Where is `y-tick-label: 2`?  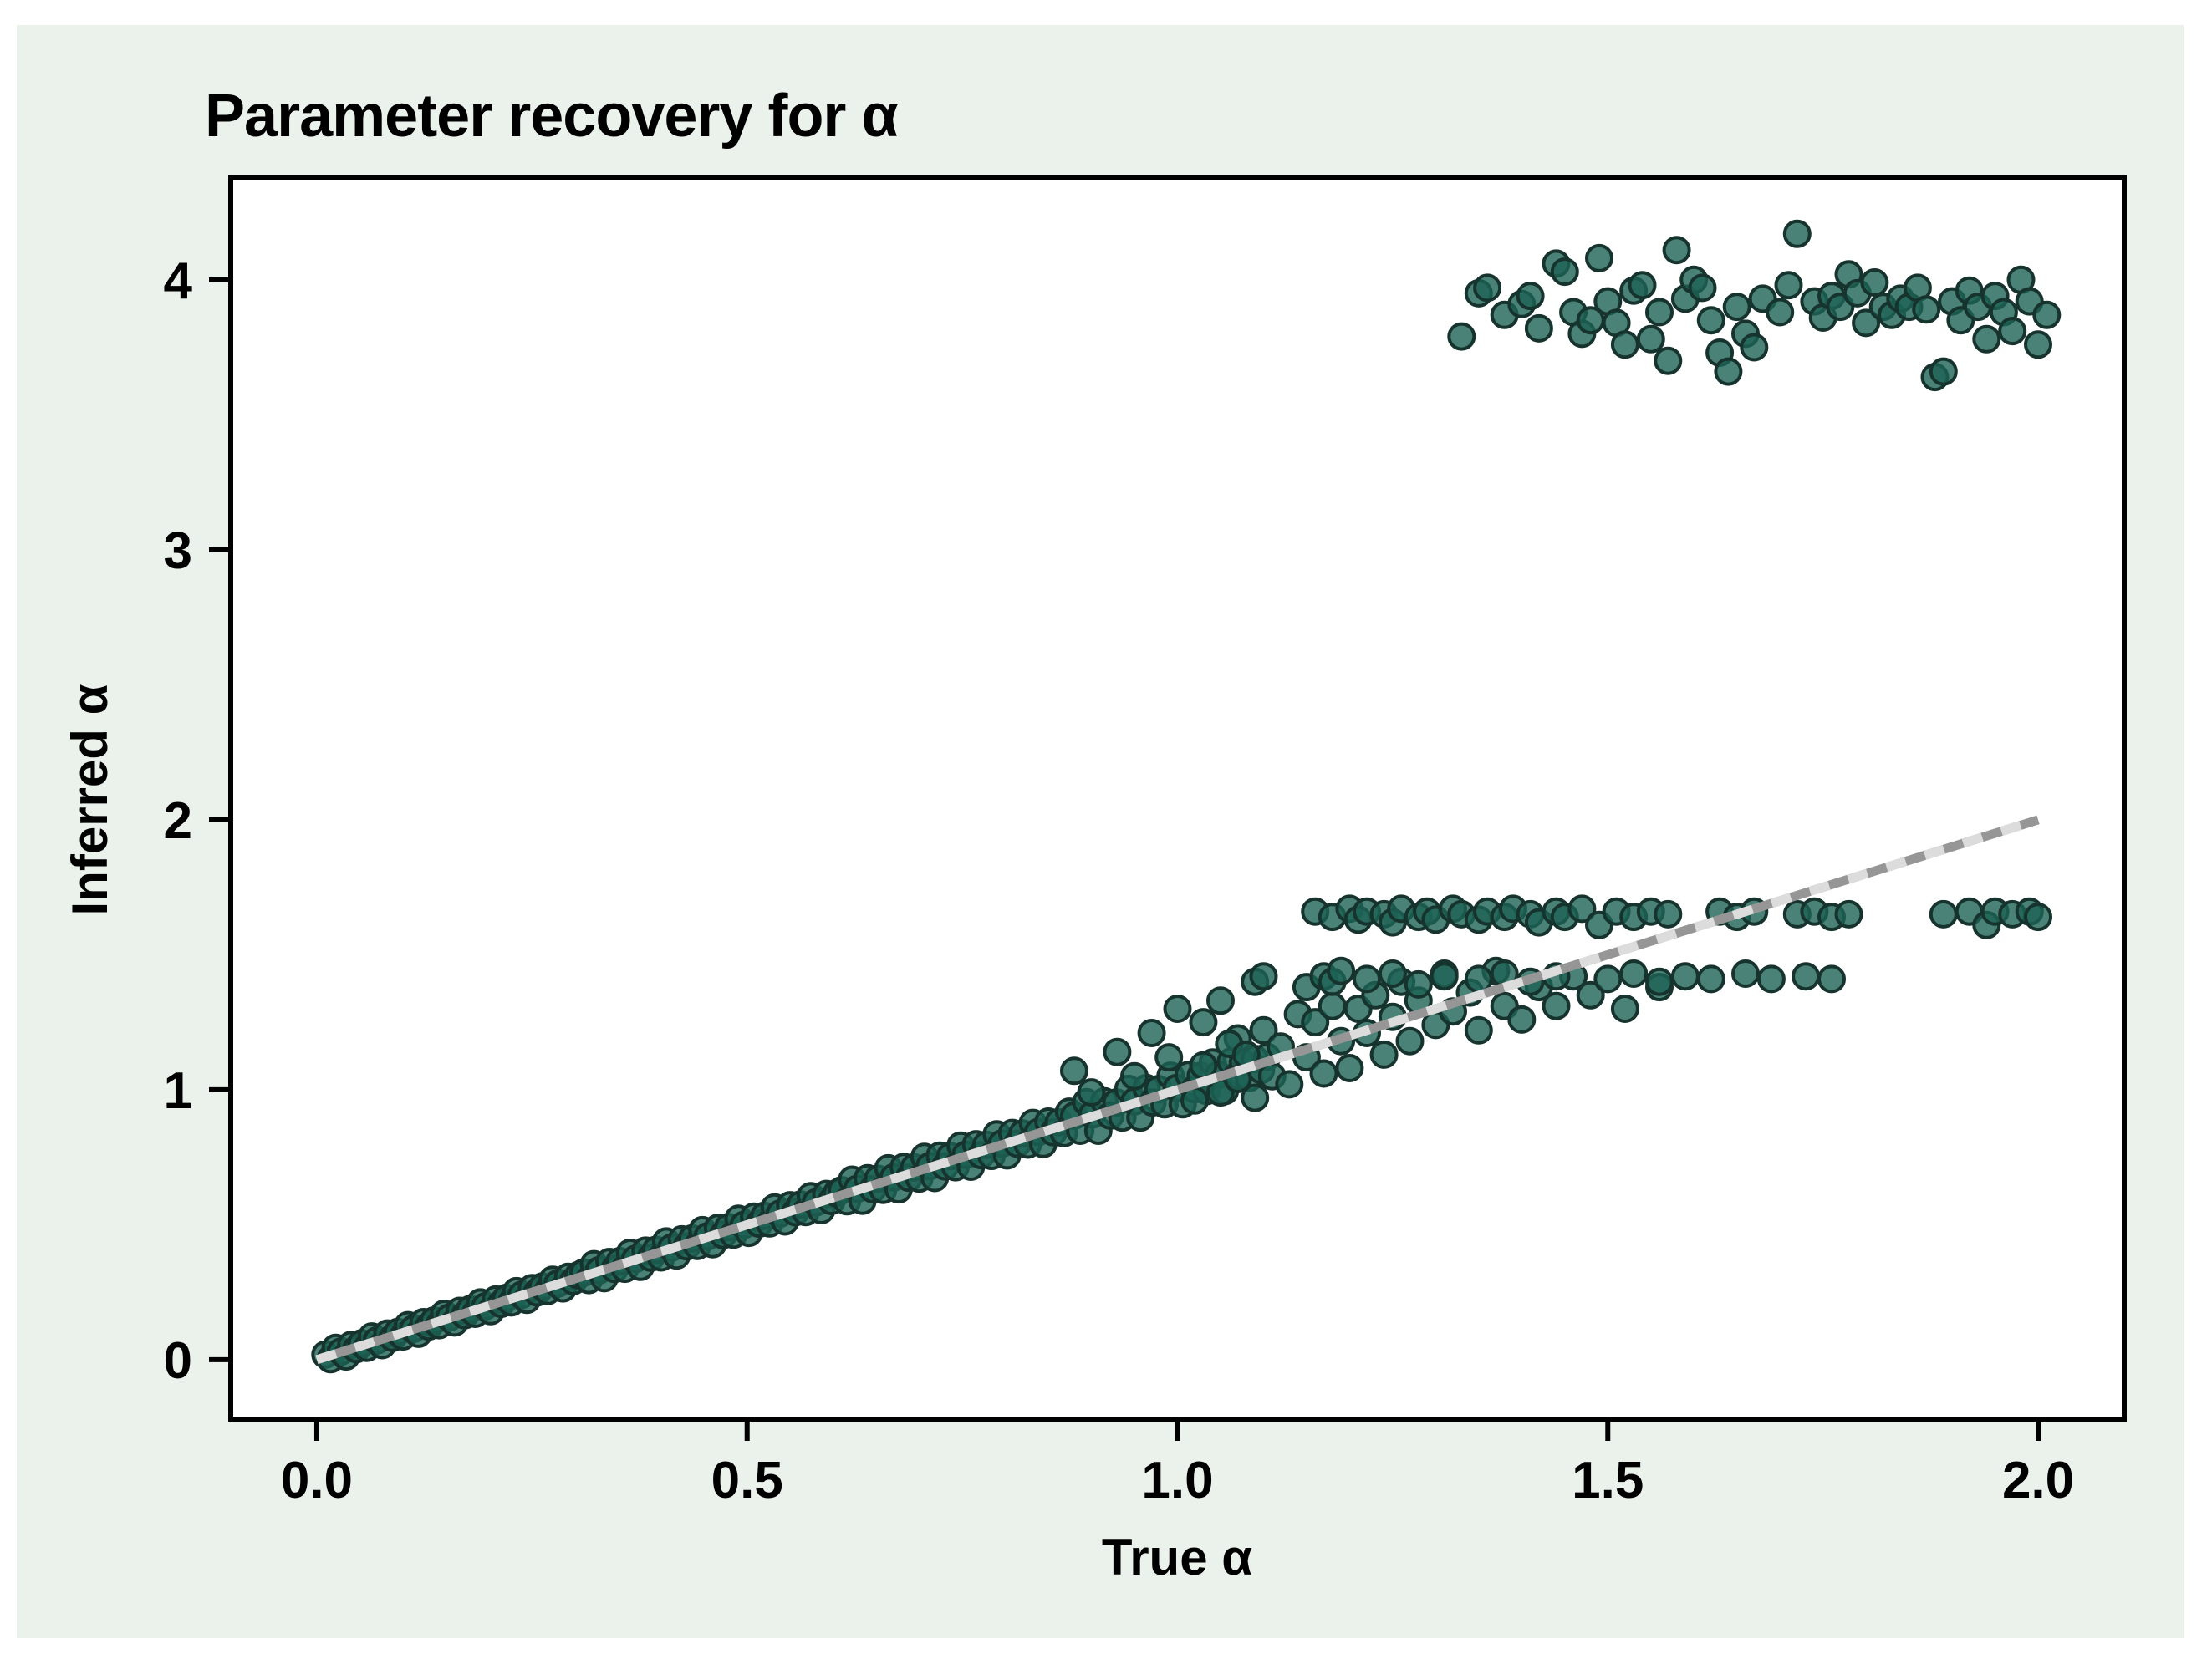
y-tick-label: 2 is located at coordinates (178, 821).